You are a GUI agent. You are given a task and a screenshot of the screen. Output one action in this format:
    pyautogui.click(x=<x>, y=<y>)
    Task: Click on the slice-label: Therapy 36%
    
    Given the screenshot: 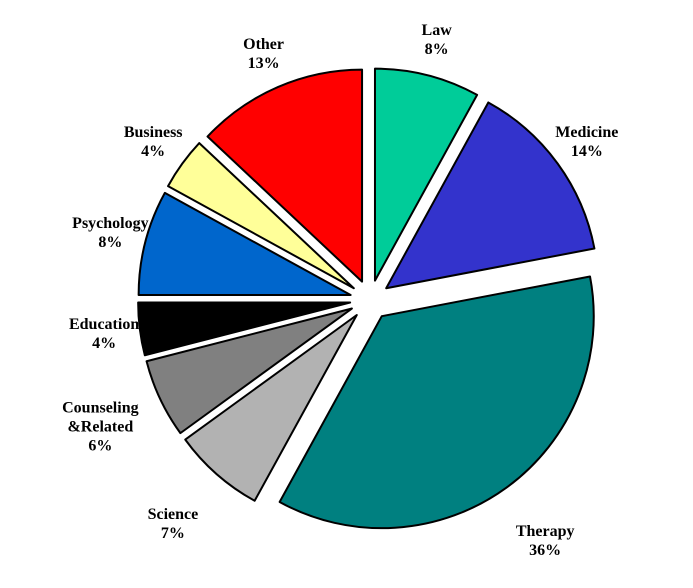 What is the action you would take?
    pyautogui.click(x=545, y=541)
    